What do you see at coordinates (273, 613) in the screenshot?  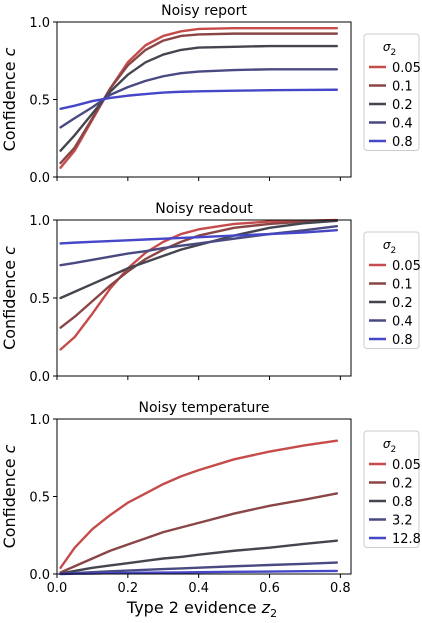 I see `x-axis-label-sub: 2` at bounding box center [273, 613].